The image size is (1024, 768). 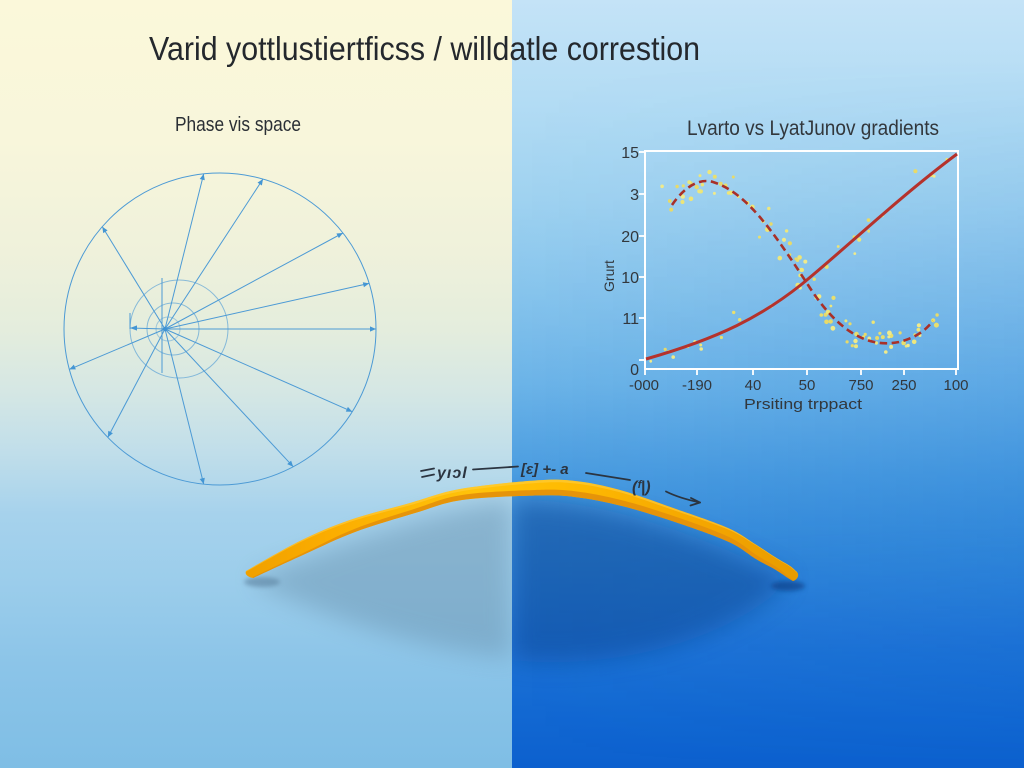 I want to click on svg-text: Lvarto vs LyatJunov gradients, so click(x=813, y=128).